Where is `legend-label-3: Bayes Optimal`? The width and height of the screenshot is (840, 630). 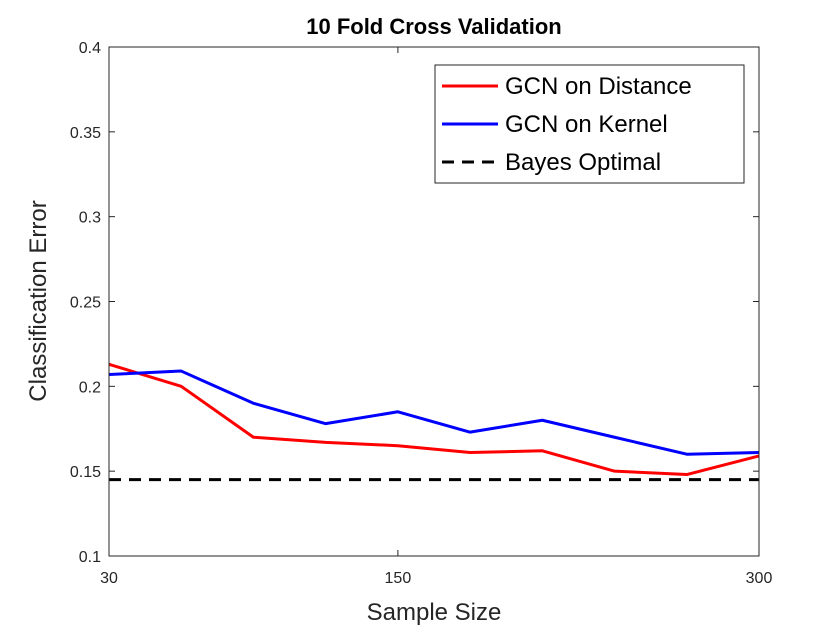
legend-label-3: Bayes Optimal is located at coordinates (583, 162).